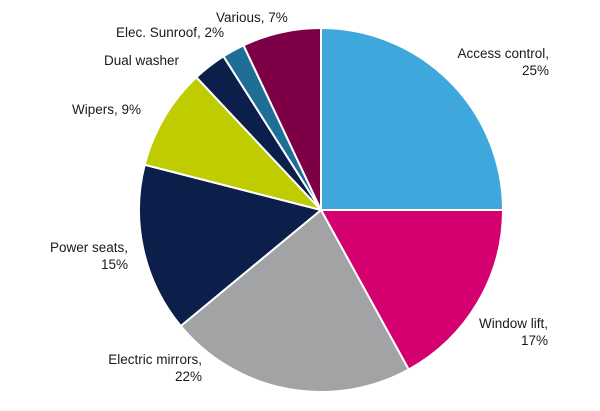 This screenshot has width=600, height=411. What do you see at coordinates (282, 119) in the screenshot?
I see `pie-slice-various` at bounding box center [282, 119].